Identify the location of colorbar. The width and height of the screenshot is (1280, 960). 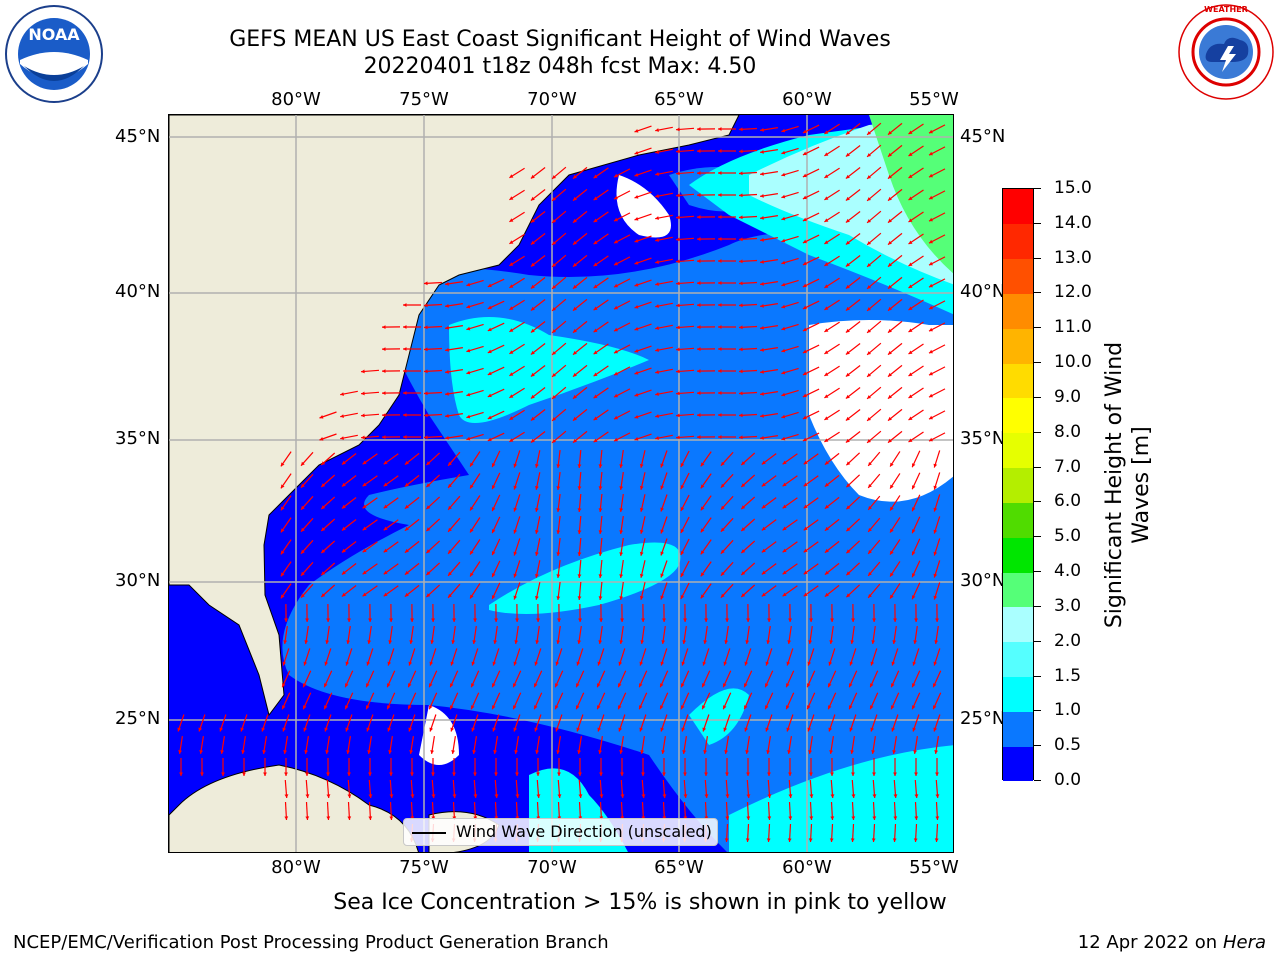
(1018, 485).